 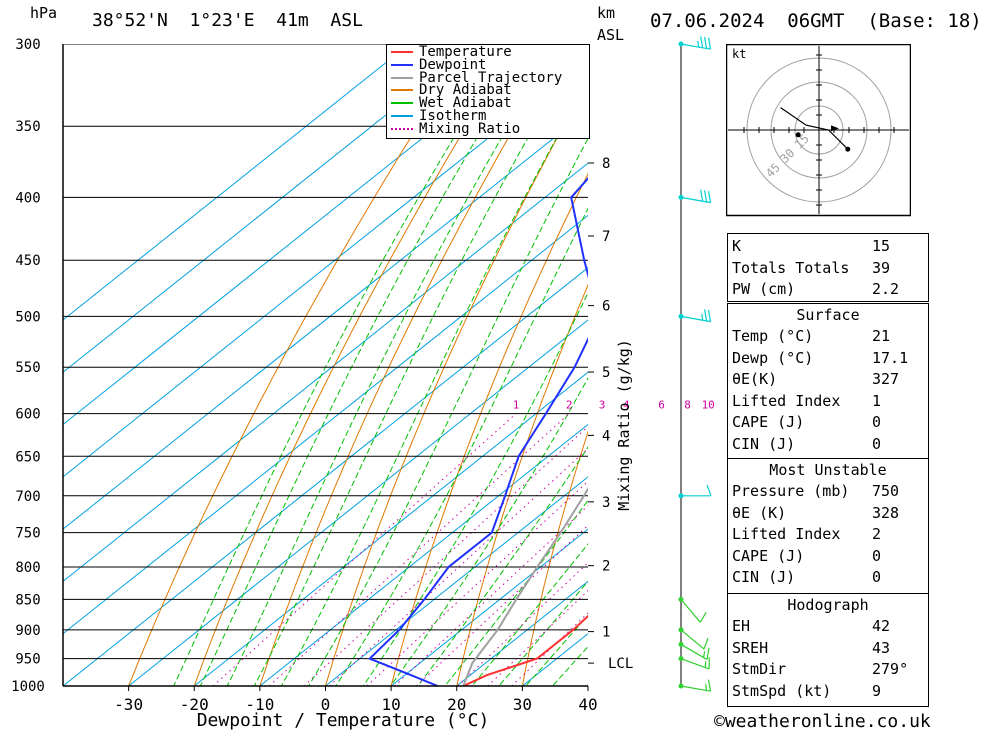 I want to click on index-value: 21, so click(x=881, y=336).